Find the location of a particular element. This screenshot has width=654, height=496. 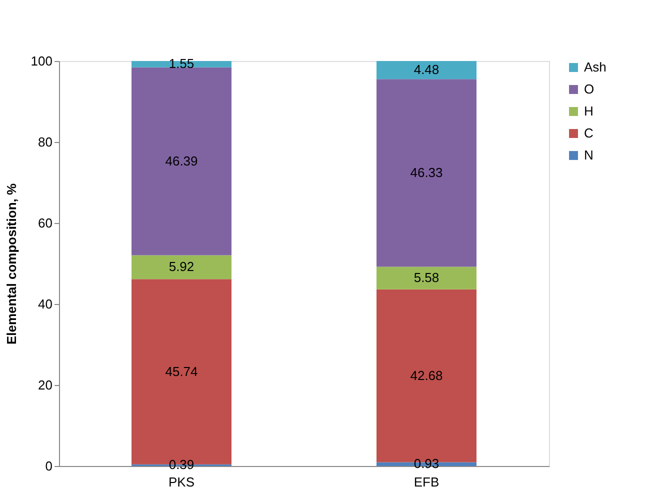

data-label: 4.48 is located at coordinates (427, 70).